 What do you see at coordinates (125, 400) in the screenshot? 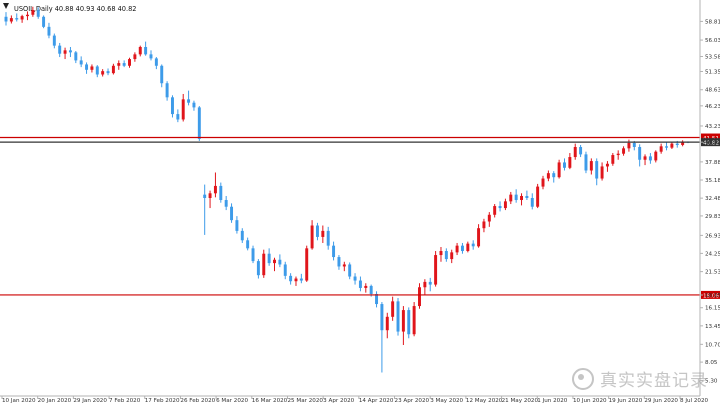
I see `x-tick-label: 7 Feb 2020` at bounding box center [125, 400].